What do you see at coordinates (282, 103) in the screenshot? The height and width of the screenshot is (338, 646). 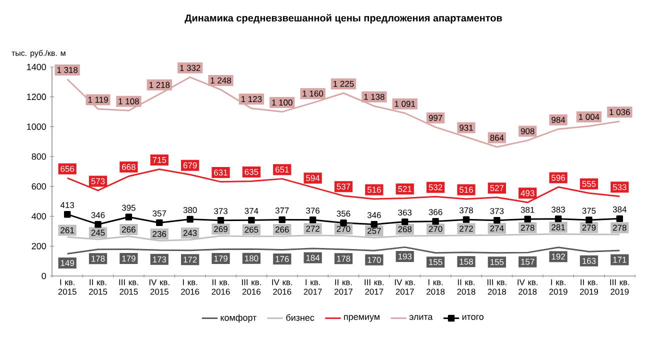 I see `data-label: 1 100` at bounding box center [282, 103].